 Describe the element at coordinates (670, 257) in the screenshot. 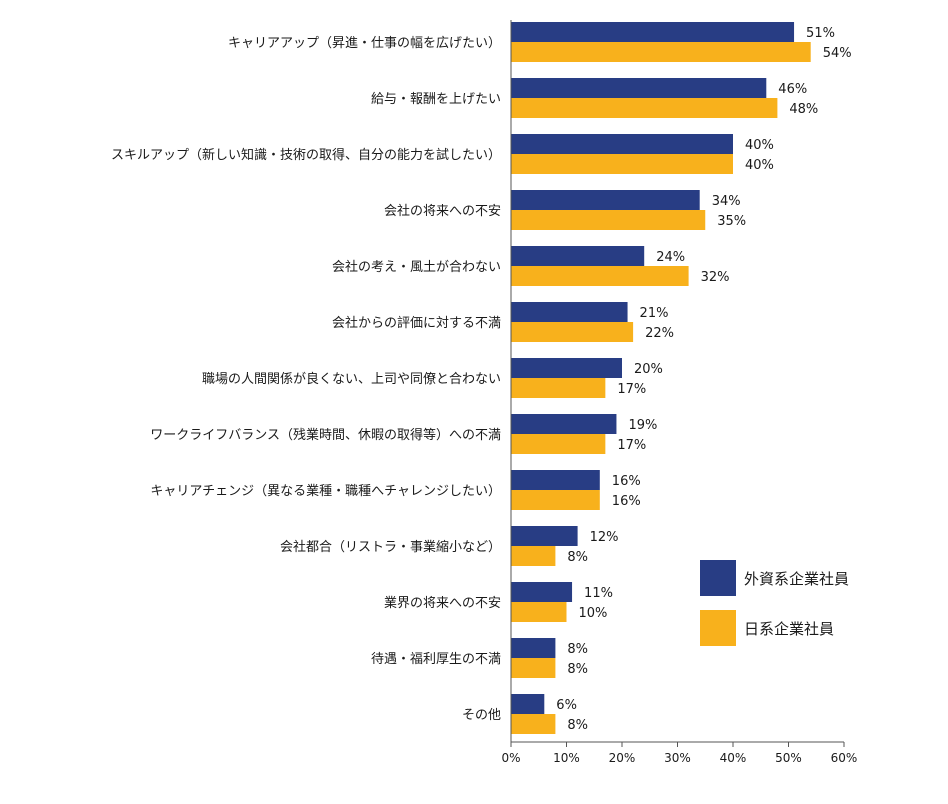

I see `value-label: 24%` at that location.